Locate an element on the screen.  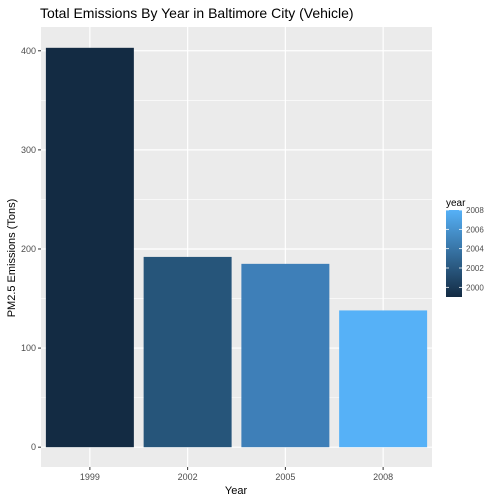
bar-1999 is located at coordinates (89, 247).